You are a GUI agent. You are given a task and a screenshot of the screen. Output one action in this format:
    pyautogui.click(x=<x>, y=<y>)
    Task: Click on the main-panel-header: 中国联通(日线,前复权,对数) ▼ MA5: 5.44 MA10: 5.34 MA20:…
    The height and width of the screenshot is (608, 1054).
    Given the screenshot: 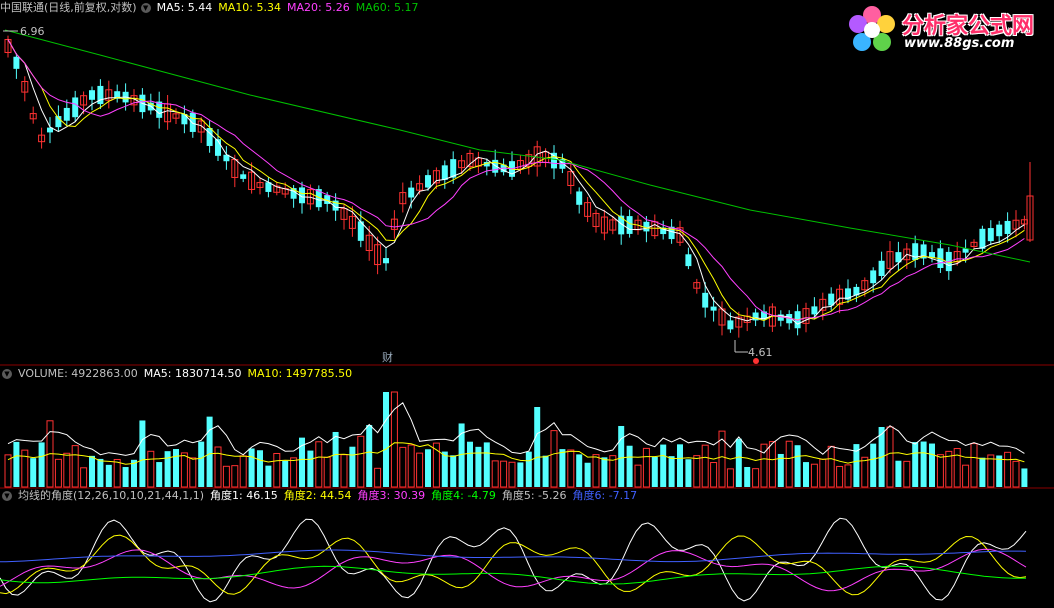 What is the action you would take?
    pyautogui.click(x=212, y=8)
    